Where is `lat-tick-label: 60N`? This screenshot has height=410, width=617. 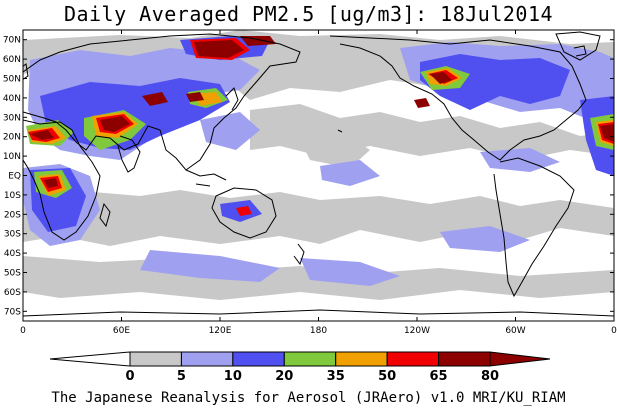
lat-tick-label: 60N is located at coordinates (12, 60).